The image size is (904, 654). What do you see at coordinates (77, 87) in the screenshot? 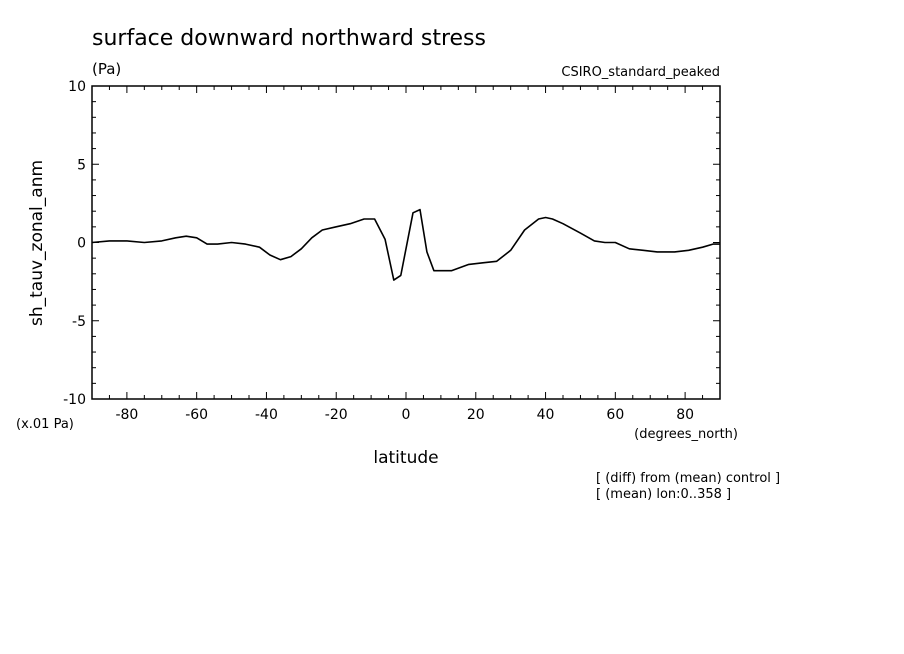
I see `y-tick-label: 10` at bounding box center [77, 87].